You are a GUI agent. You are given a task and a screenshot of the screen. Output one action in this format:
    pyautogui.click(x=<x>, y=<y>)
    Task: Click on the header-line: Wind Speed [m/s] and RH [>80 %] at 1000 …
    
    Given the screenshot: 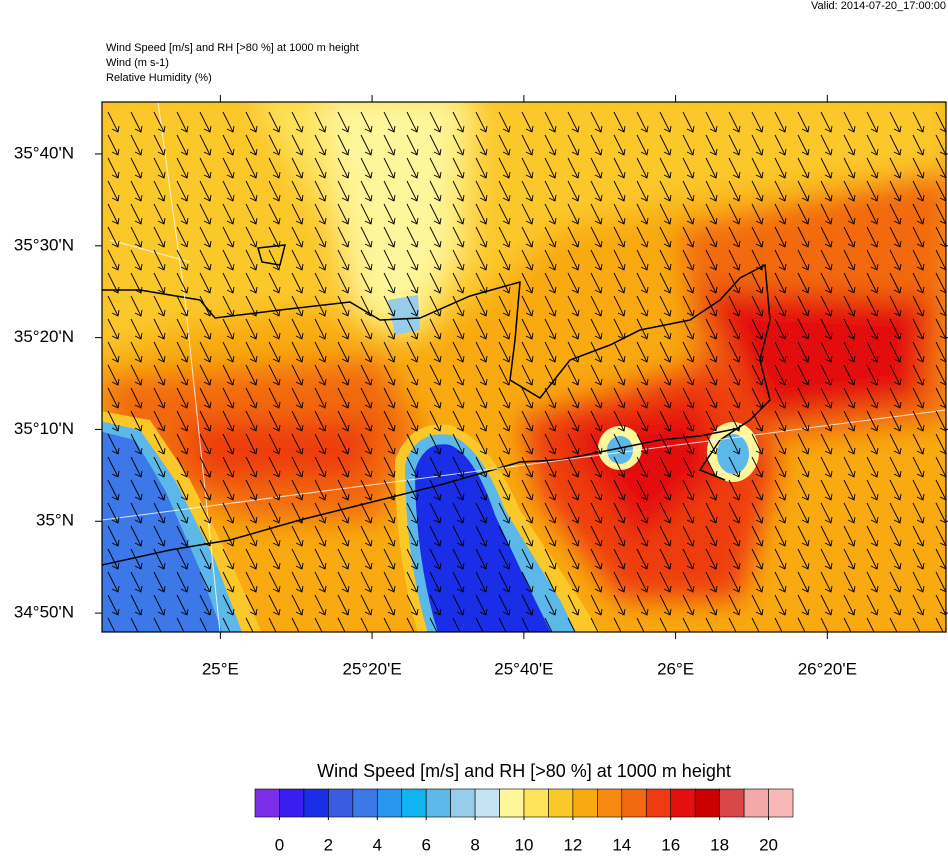 What is the action you would take?
    pyautogui.click(x=232, y=48)
    